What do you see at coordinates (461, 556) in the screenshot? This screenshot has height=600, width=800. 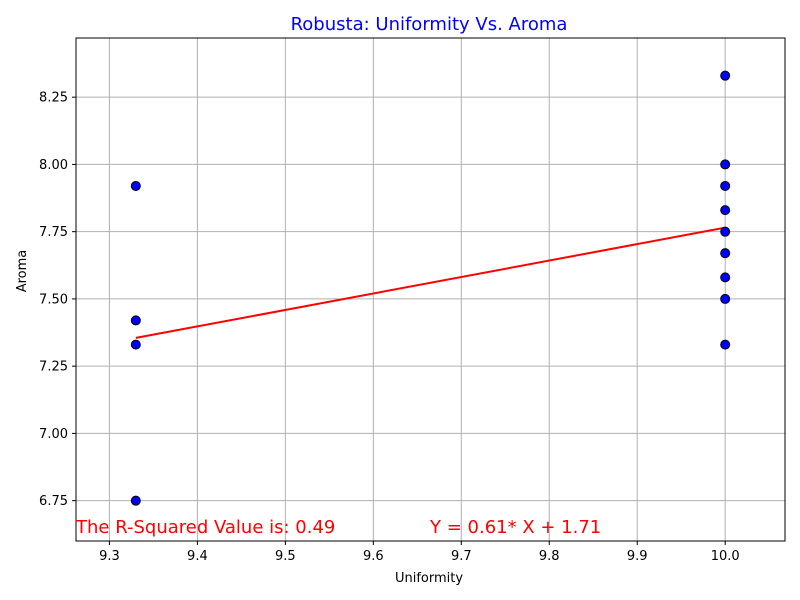 I see `x-tick-label: 9.7` at bounding box center [461, 556].